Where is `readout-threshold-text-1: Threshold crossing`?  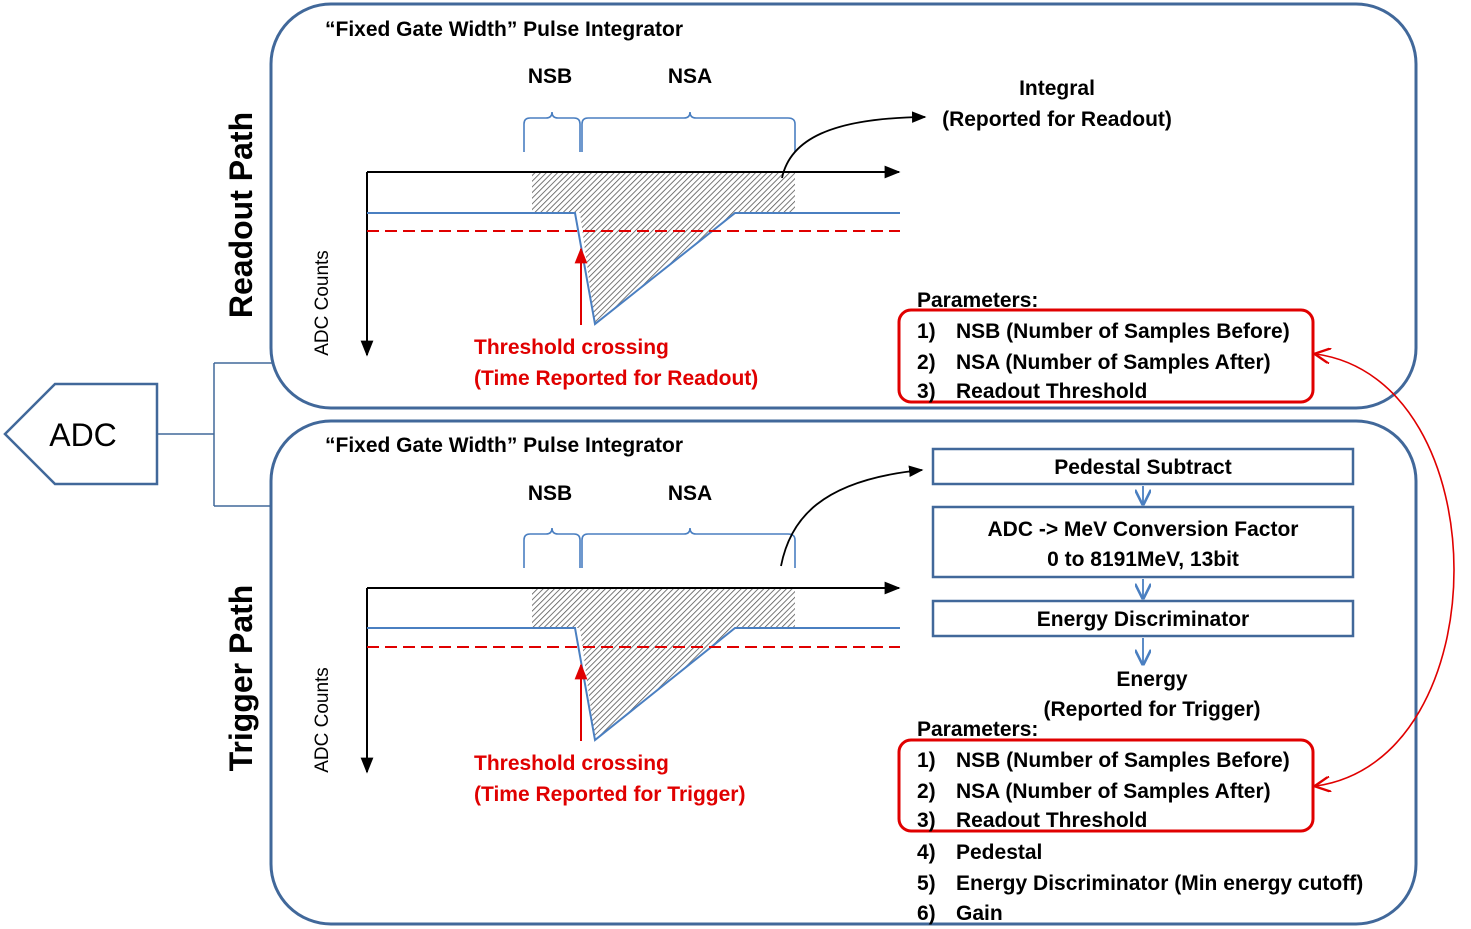 readout-threshold-text-1: Threshold crossing is located at coordinates (571, 347).